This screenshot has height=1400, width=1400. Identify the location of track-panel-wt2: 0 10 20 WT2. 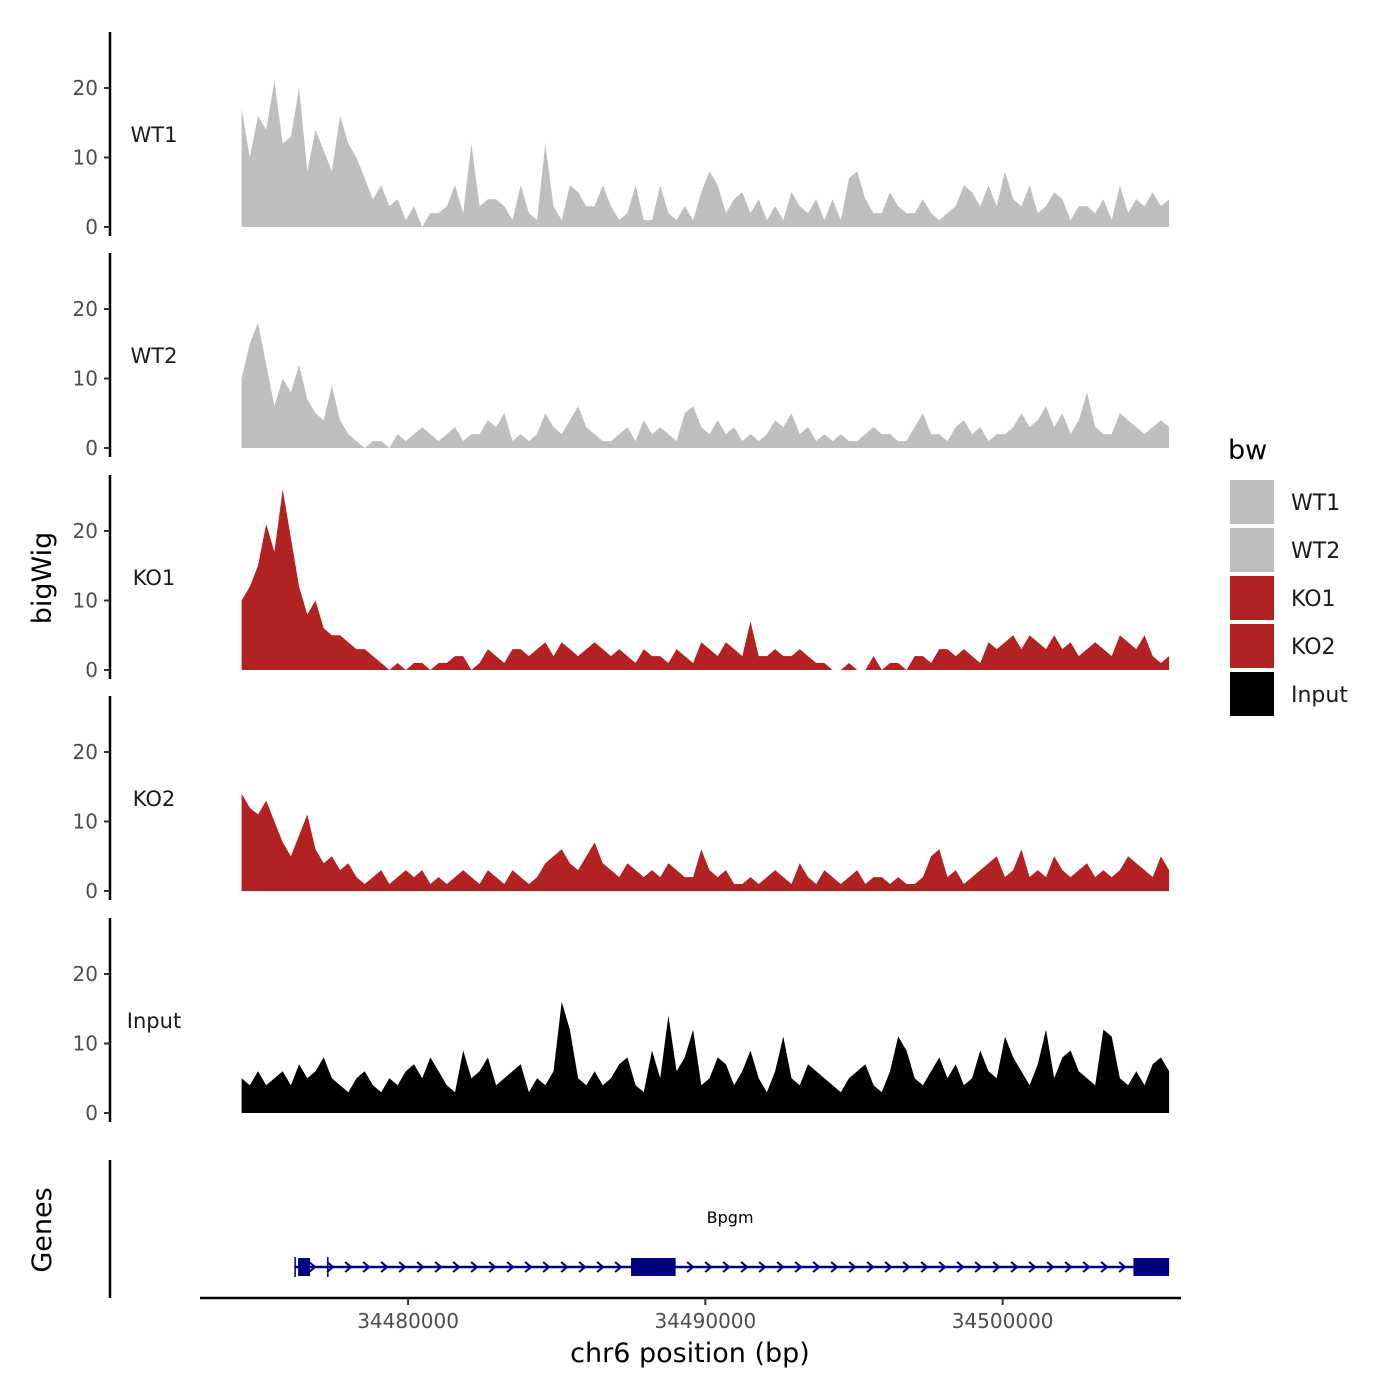
(621, 356).